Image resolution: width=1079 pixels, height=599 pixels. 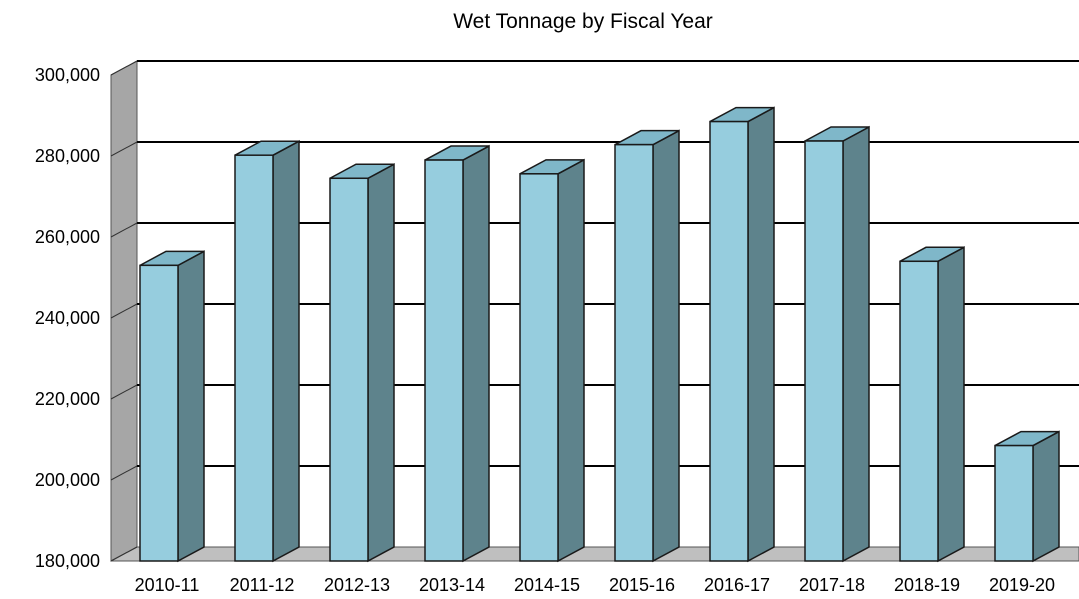 What do you see at coordinates (357, 585) in the screenshot?
I see `x-tick-label: 2012-13` at bounding box center [357, 585].